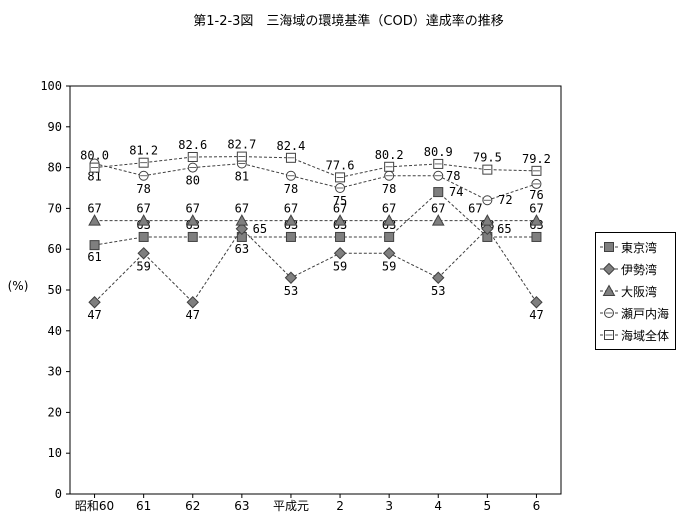 Image resolution: width=697 pixels, height=531 pixels. Describe the element at coordinates (94, 257) in the screenshot. I see `data-label: 61` at that location.